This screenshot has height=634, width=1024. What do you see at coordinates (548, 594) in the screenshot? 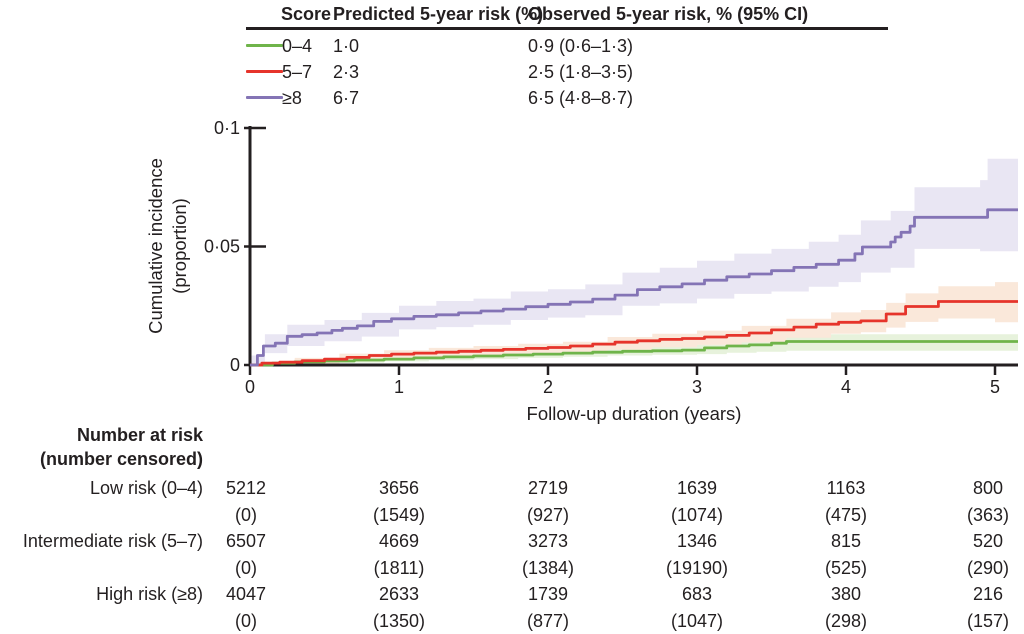
I see `risk-count-value: 1739` at bounding box center [548, 594].